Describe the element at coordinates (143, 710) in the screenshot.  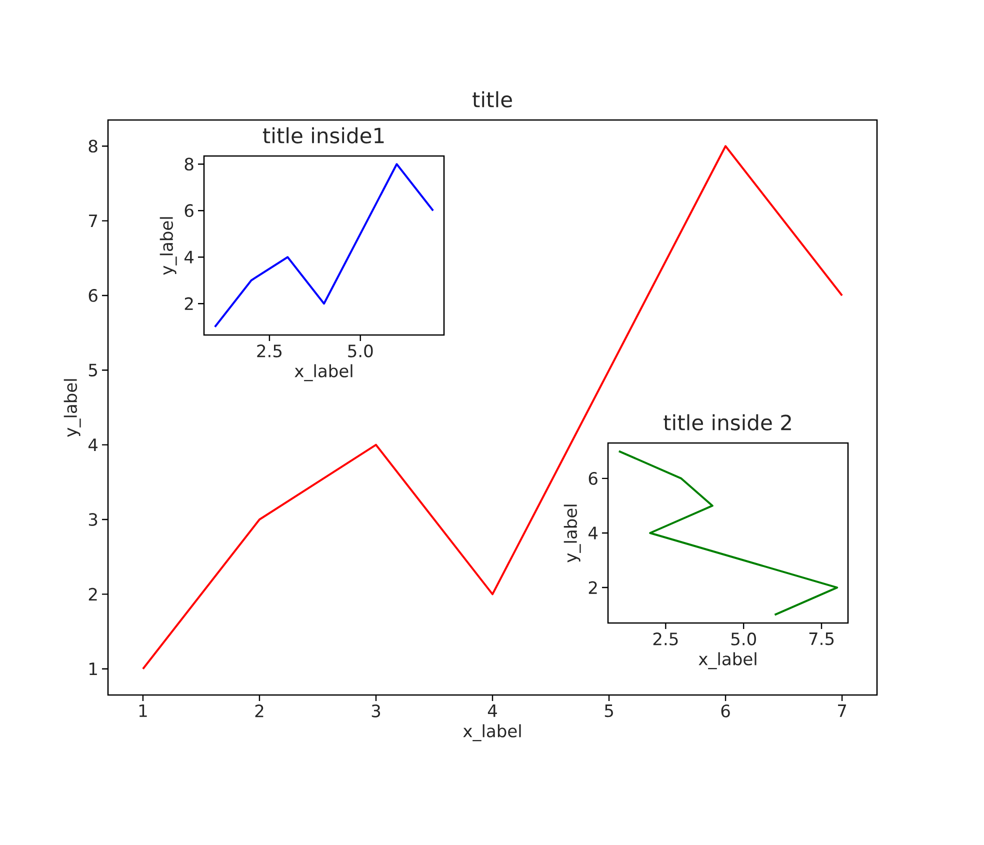
I see `x-tick-label: 1` at that location.